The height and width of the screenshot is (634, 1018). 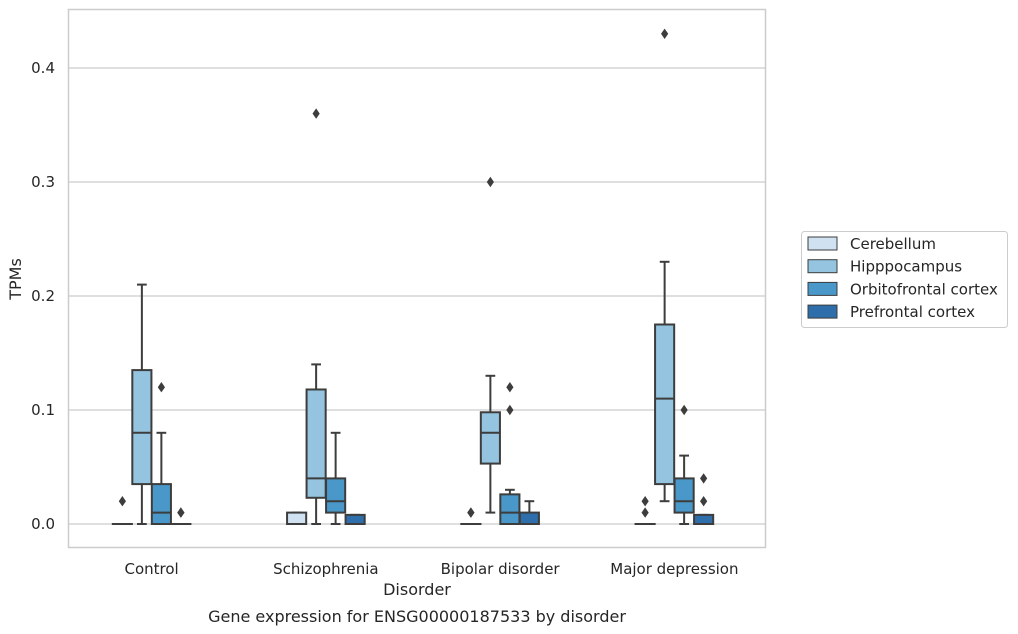 What do you see at coordinates (152, 569) in the screenshot?
I see `x-tick-label: Control` at bounding box center [152, 569].